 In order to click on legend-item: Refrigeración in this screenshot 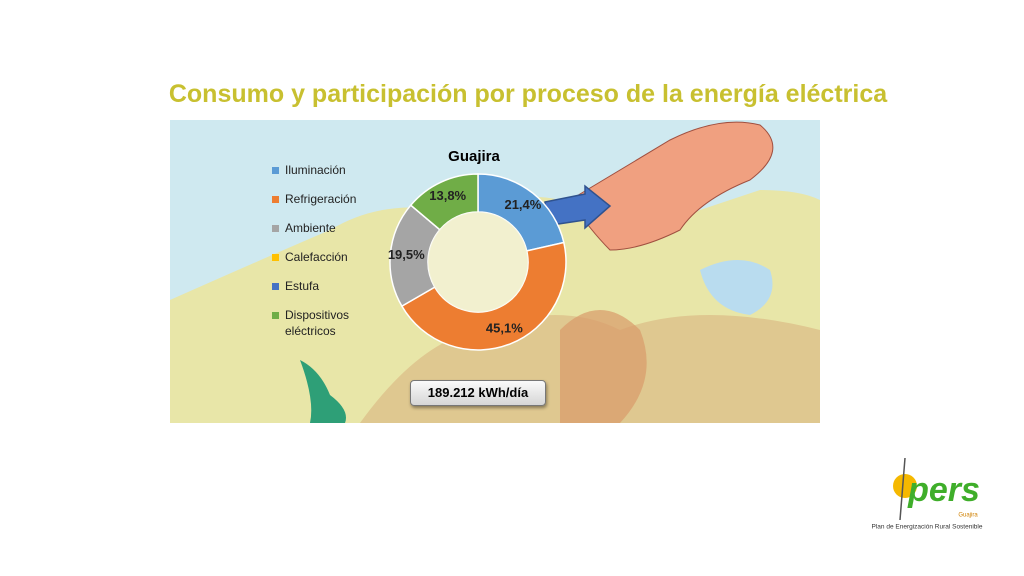, I will do `click(332, 199)`.